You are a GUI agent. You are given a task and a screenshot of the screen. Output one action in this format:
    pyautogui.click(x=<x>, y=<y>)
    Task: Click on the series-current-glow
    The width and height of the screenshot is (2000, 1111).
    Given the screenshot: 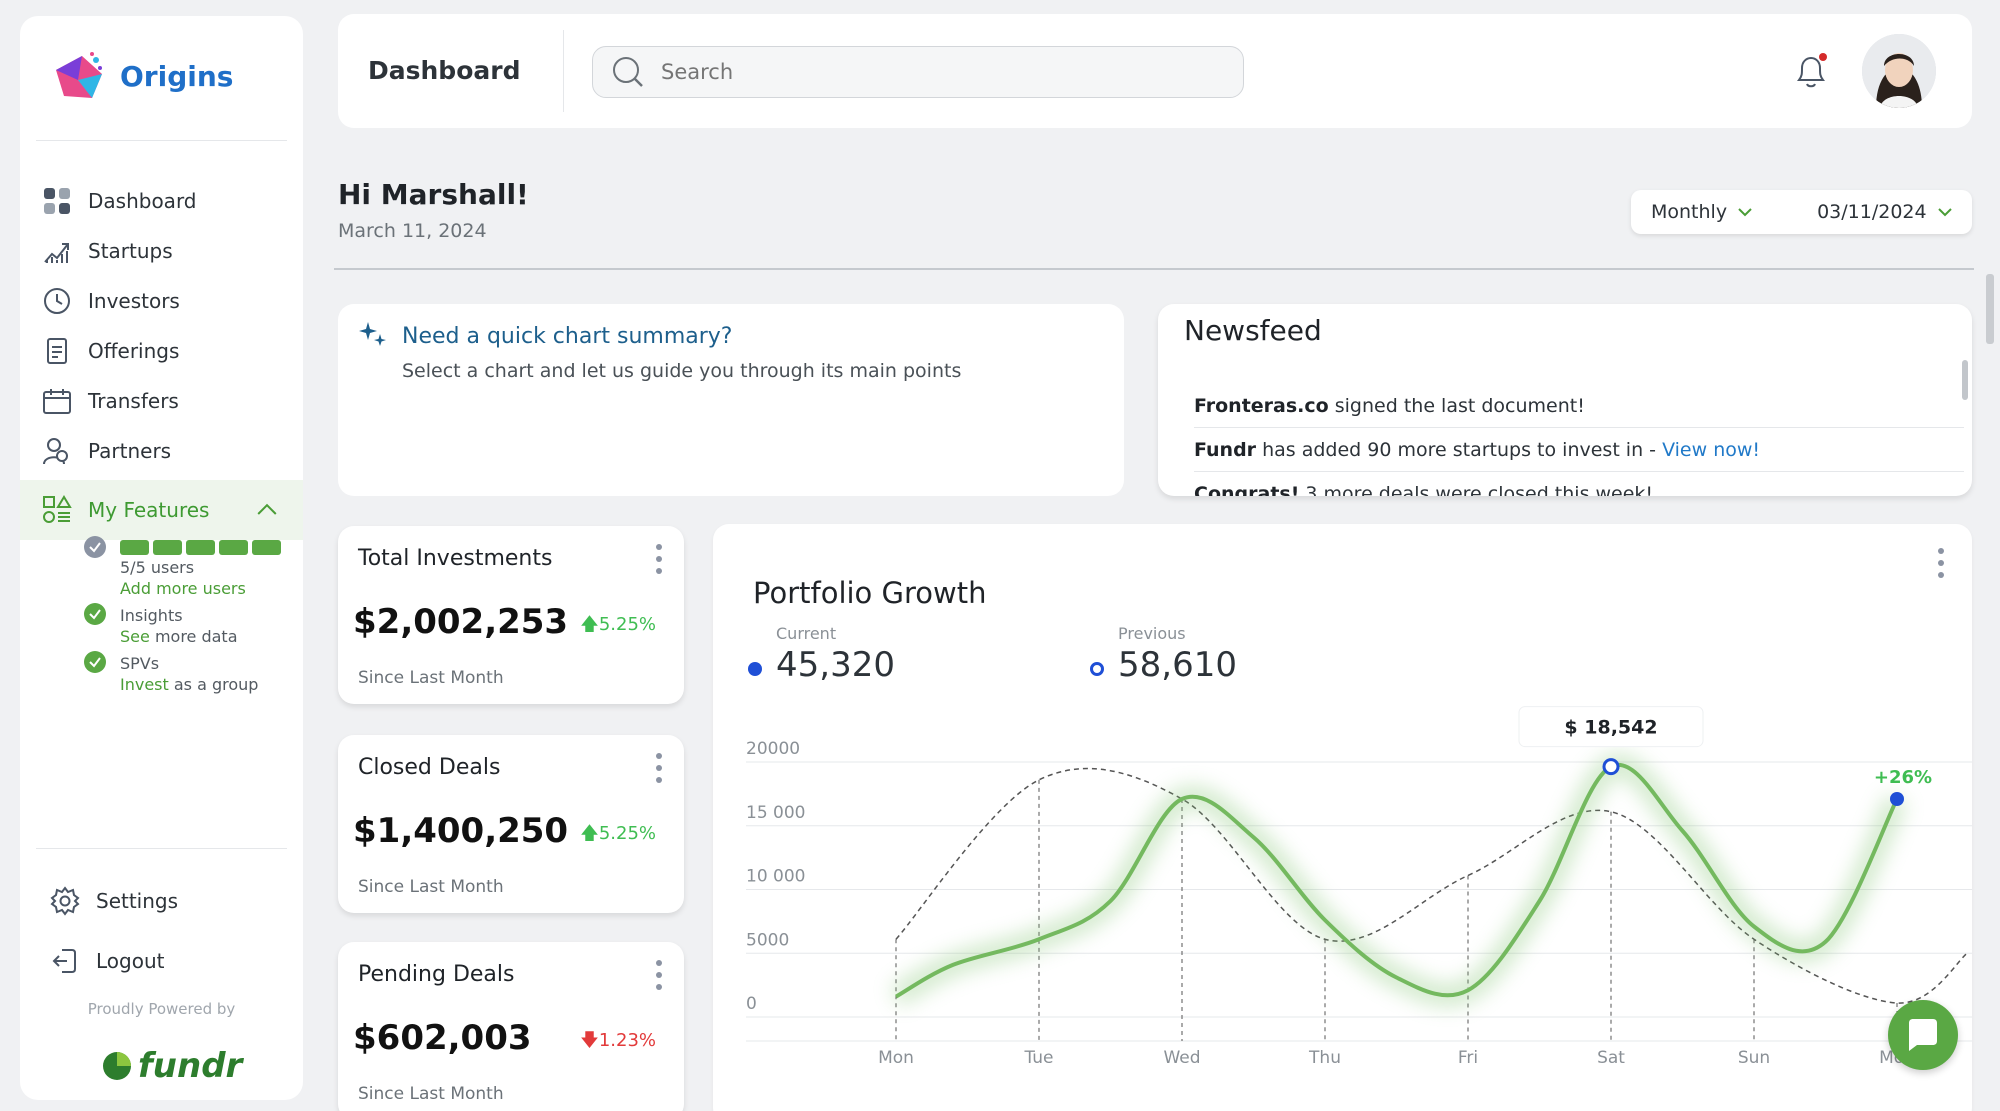 What is the action you would take?
    pyautogui.click(x=1398, y=880)
    